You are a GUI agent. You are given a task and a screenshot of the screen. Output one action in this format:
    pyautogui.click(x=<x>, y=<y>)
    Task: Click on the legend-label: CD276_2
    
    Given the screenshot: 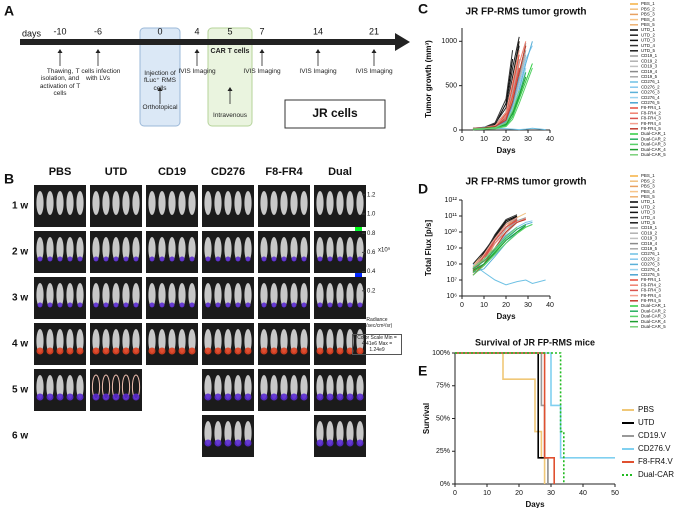 What is the action you would take?
    pyautogui.click(x=650, y=86)
    